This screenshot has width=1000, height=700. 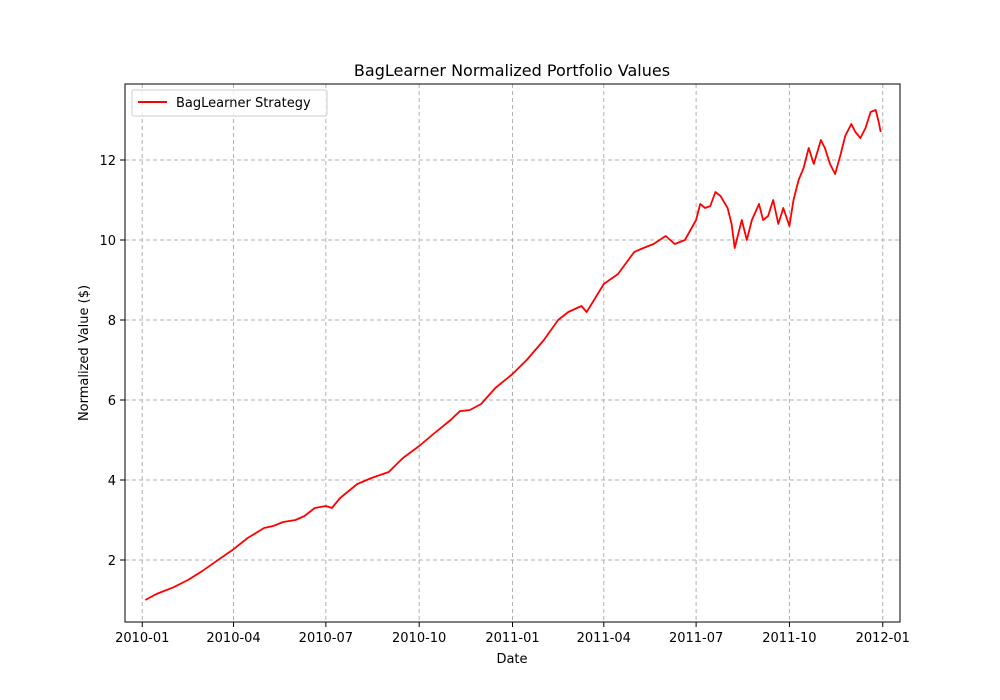 I want to click on chart-title: BagLearner Normalized Portfolio Values, so click(x=512, y=70).